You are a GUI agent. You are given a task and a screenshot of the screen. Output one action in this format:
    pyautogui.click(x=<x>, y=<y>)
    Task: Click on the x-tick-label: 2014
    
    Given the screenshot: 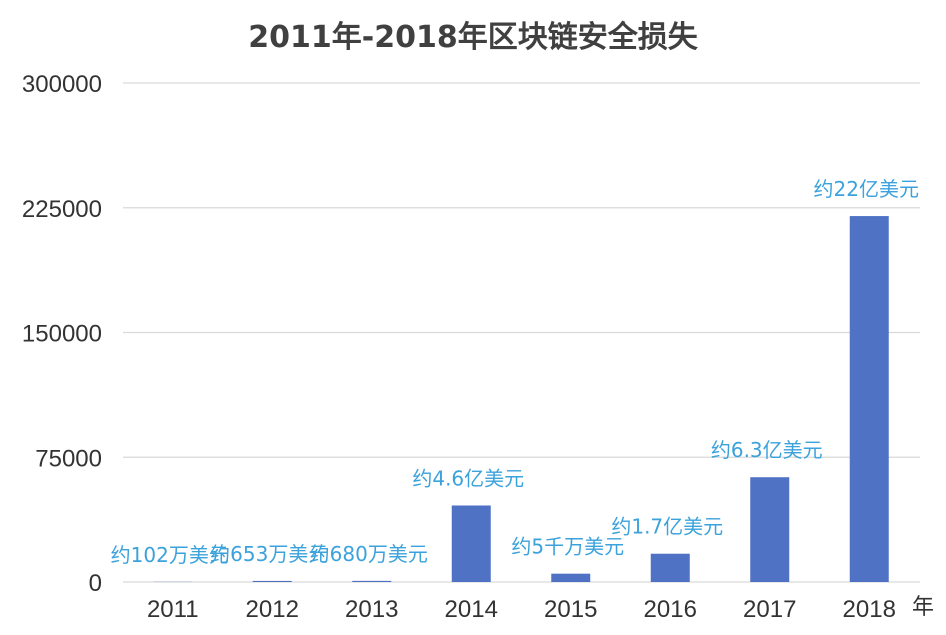 What is the action you would take?
    pyautogui.click(x=471, y=609)
    